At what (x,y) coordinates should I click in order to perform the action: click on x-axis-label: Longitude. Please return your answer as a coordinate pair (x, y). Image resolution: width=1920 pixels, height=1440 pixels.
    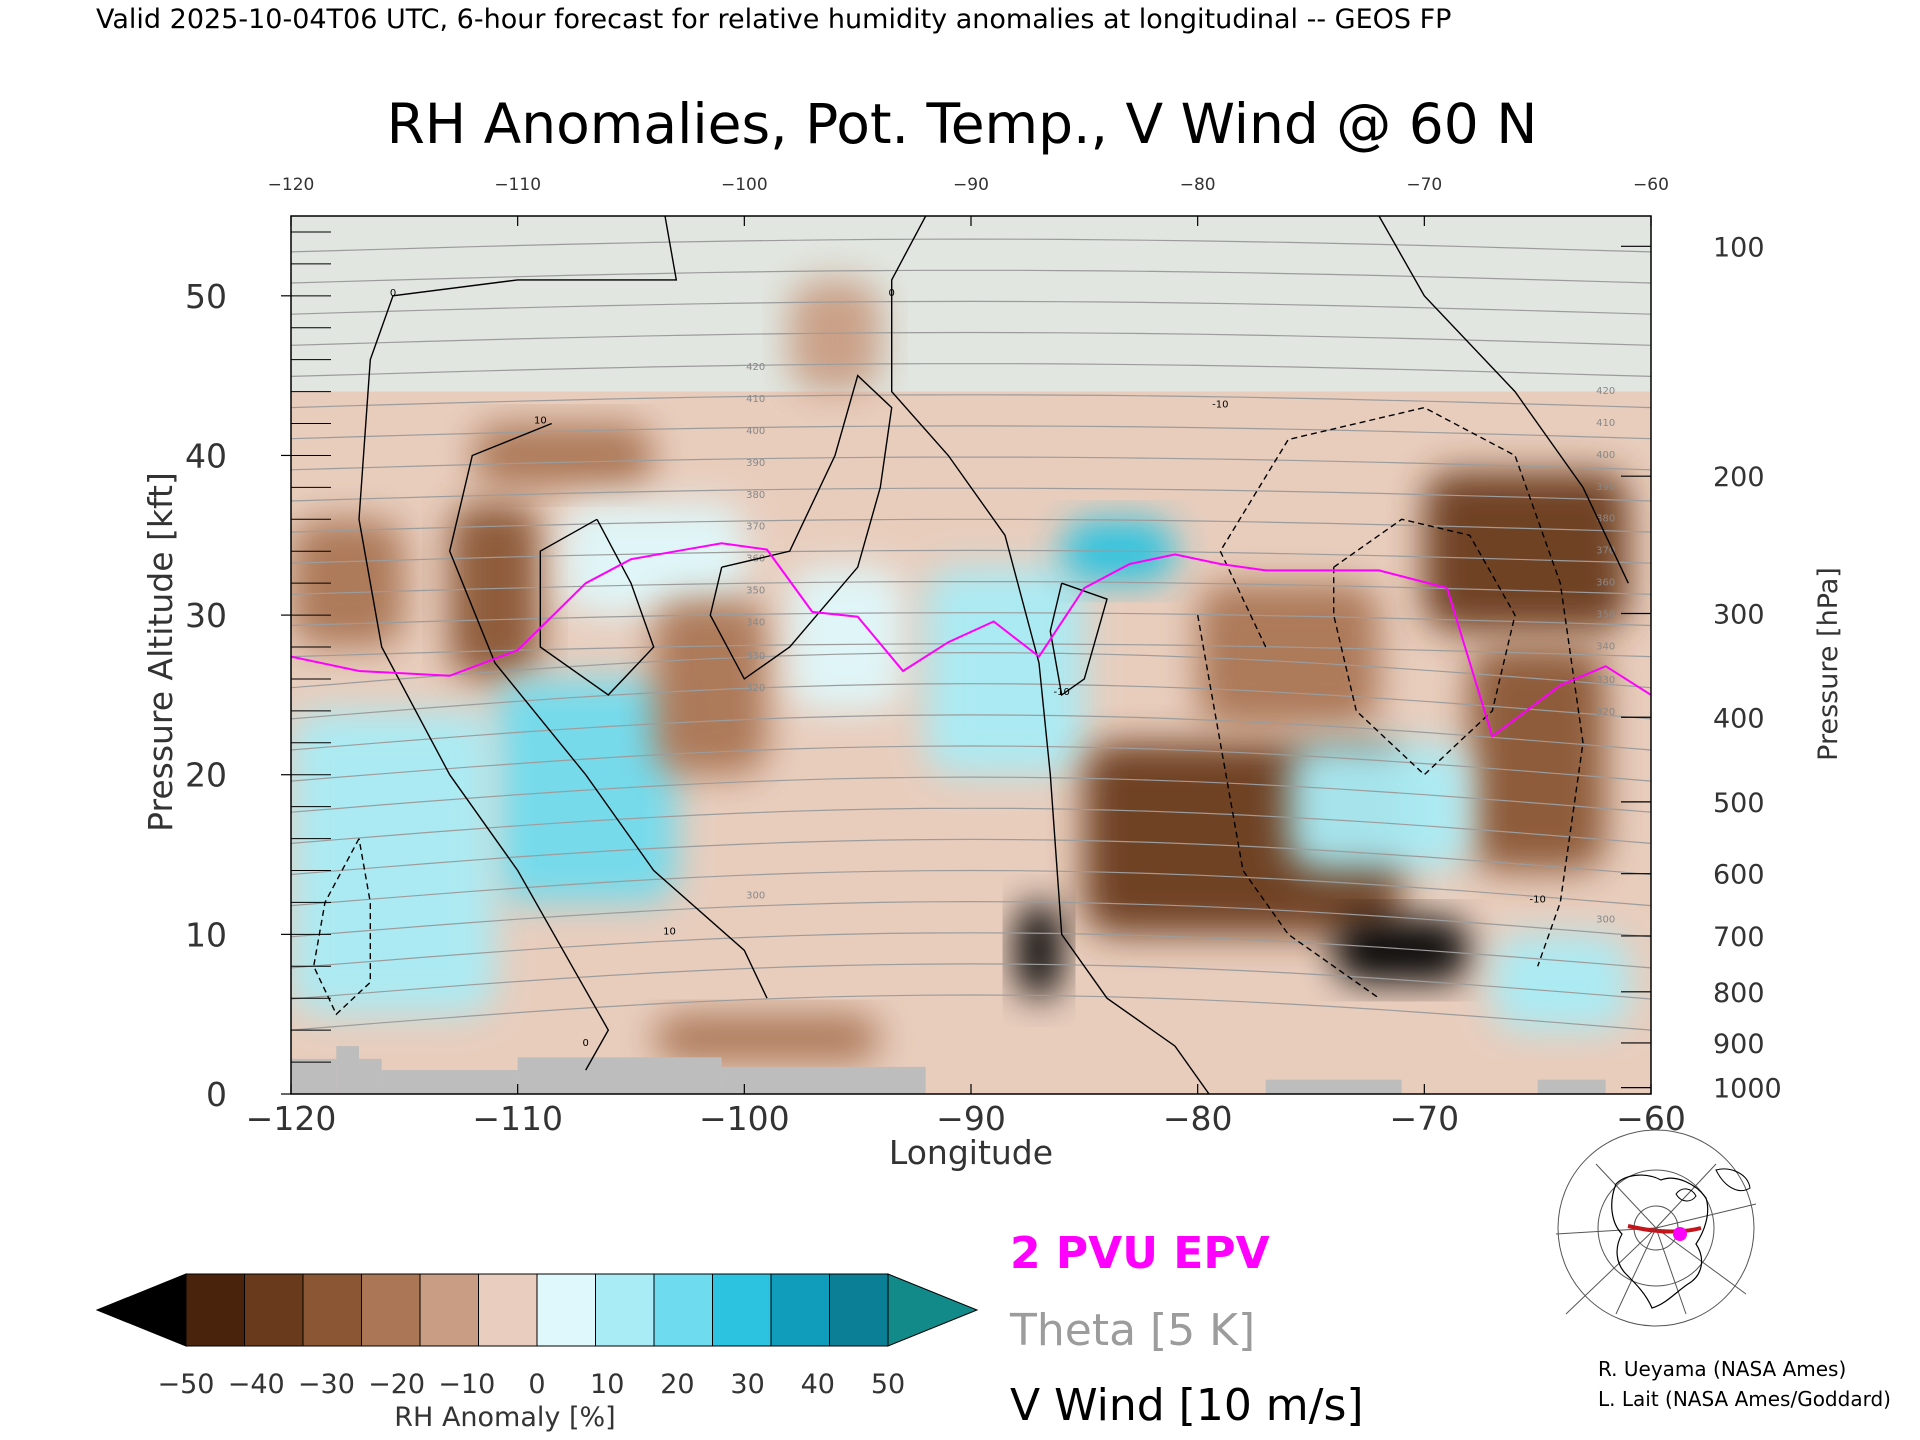
    Looking at the image, I should click on (971, 1152).